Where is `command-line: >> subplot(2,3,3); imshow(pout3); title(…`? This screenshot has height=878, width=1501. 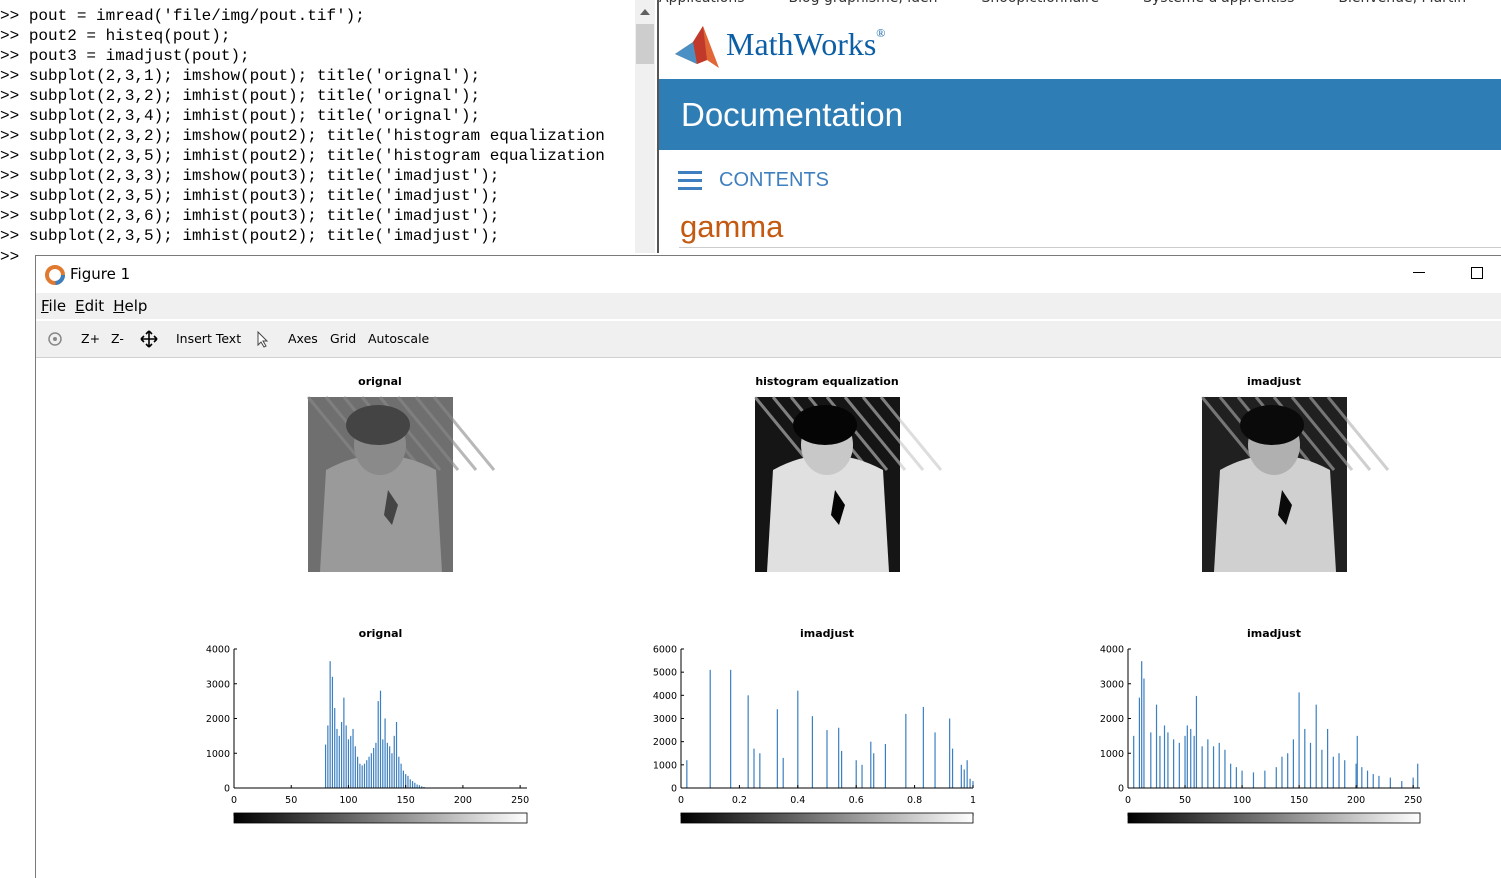 command-line: >> subplot(2,3,3); imshow(pout3); title(… is located at coordinates (317, 176).